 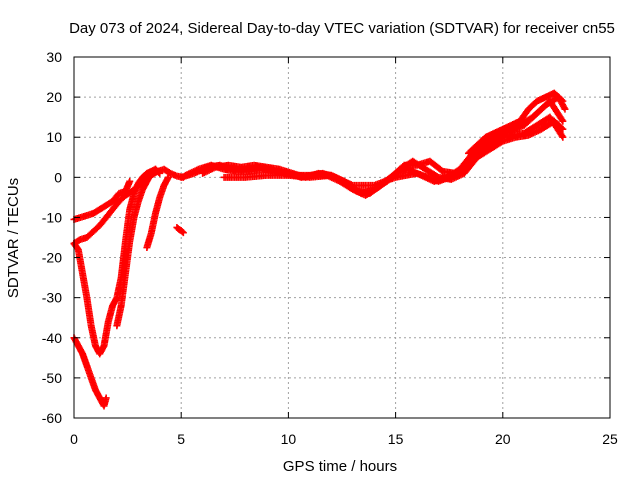 I want to click on y-tick-label: 0, so click(x=58, y=177).